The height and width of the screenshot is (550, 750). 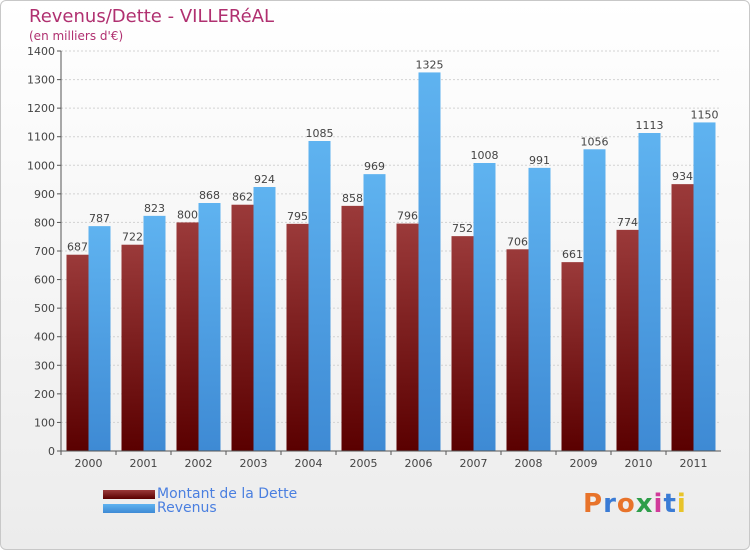 What do you see at coordinates (187, 214) in the screenshot?
I see `data-label-dette-2002: 800` at bounding box center [187, 214].